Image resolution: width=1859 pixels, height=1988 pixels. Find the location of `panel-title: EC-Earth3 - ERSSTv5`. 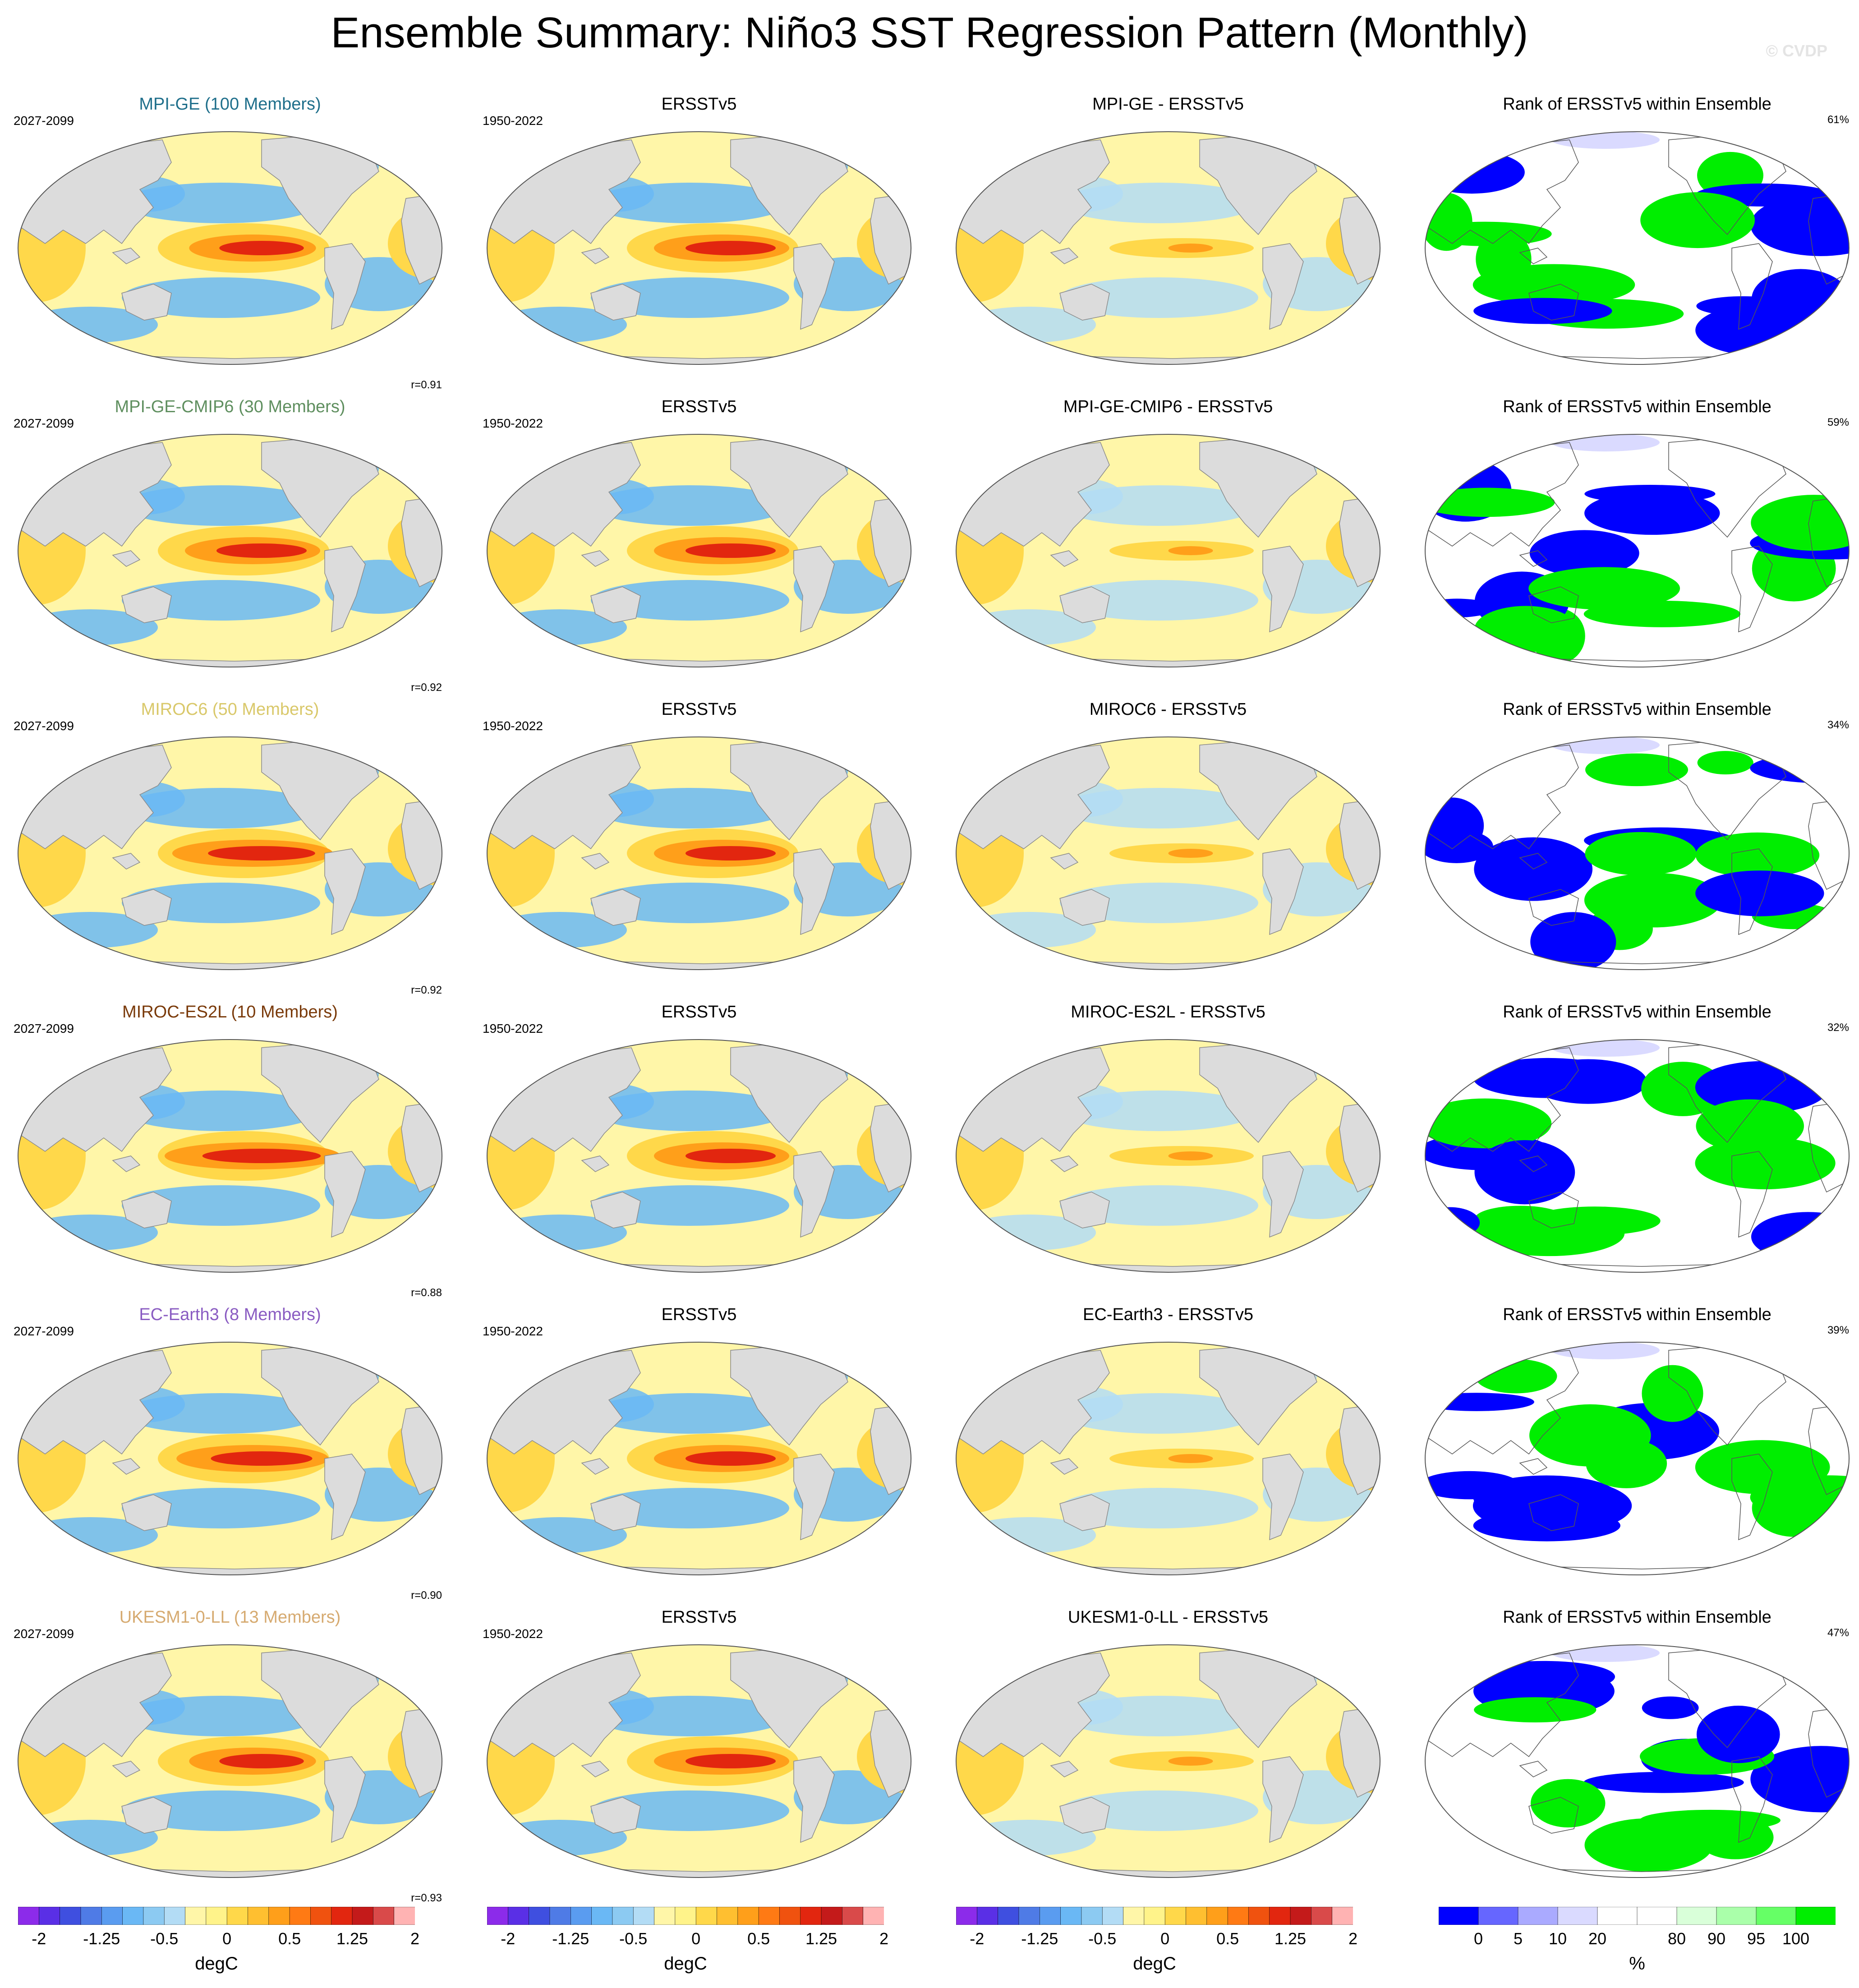

panel-title: EC-Earth3 - ERSSTv5 is located at coordinates (1168, 1314).